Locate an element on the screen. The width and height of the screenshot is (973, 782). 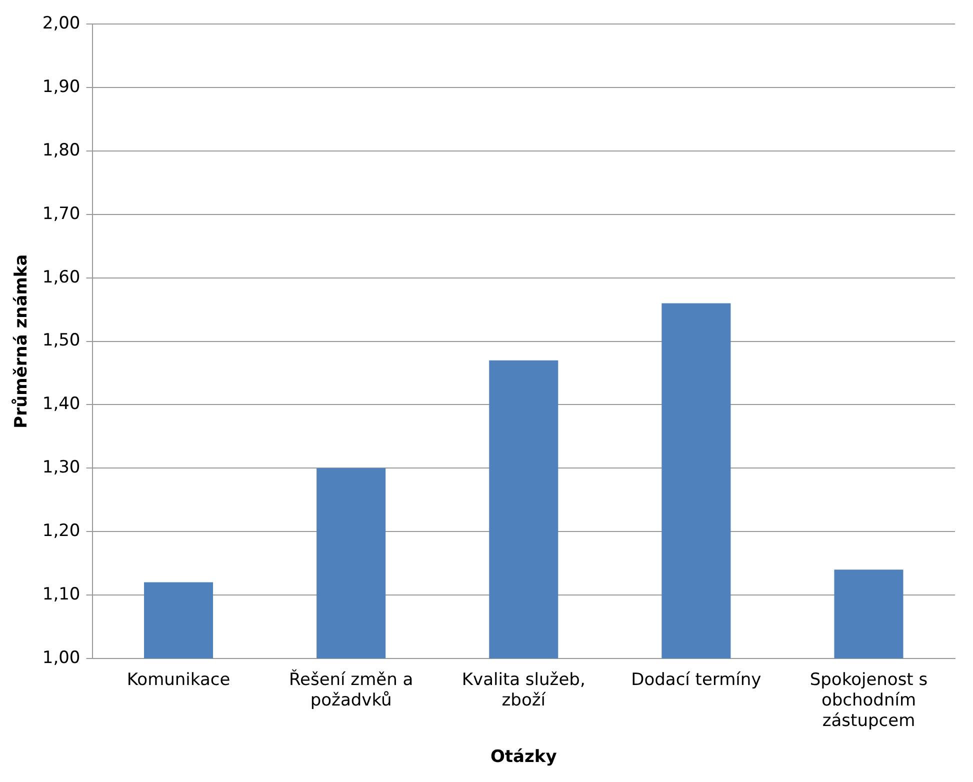
x-tick-label: Řešení změn a požadvků is located at coordinates (351, 689).